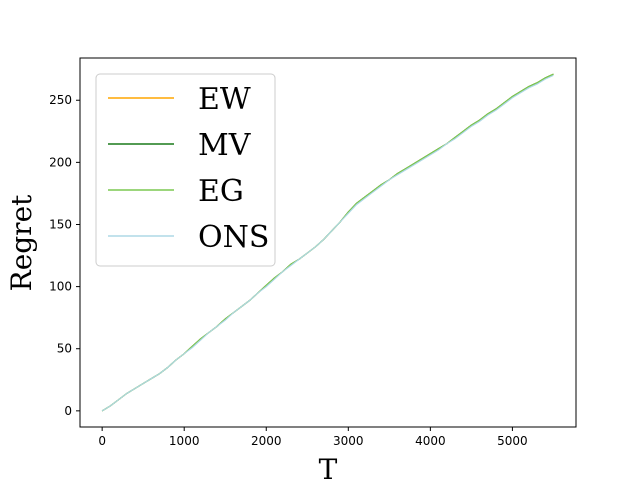  Describe the element at coordinates (184, 441) in the screenshot. I see `x-tick-label: 1000` at that location.